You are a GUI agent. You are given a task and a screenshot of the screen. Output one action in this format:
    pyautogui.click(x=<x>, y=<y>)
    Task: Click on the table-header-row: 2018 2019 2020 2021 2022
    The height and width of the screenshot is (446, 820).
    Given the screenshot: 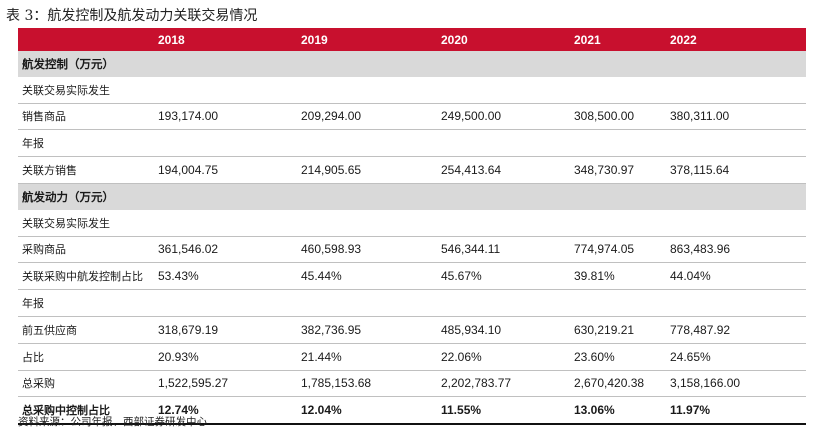 What is the action you would take?
    pyautogui.click(x=412, y=39)
    